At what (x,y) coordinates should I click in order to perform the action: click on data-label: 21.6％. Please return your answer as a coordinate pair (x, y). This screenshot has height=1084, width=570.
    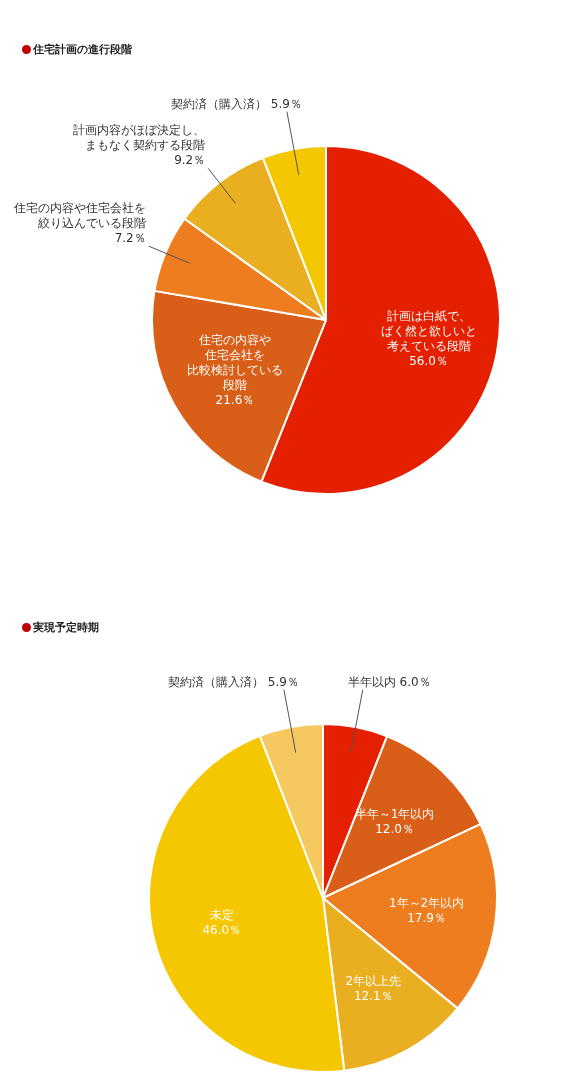
    Looking at the image, I should click on (235, 400).